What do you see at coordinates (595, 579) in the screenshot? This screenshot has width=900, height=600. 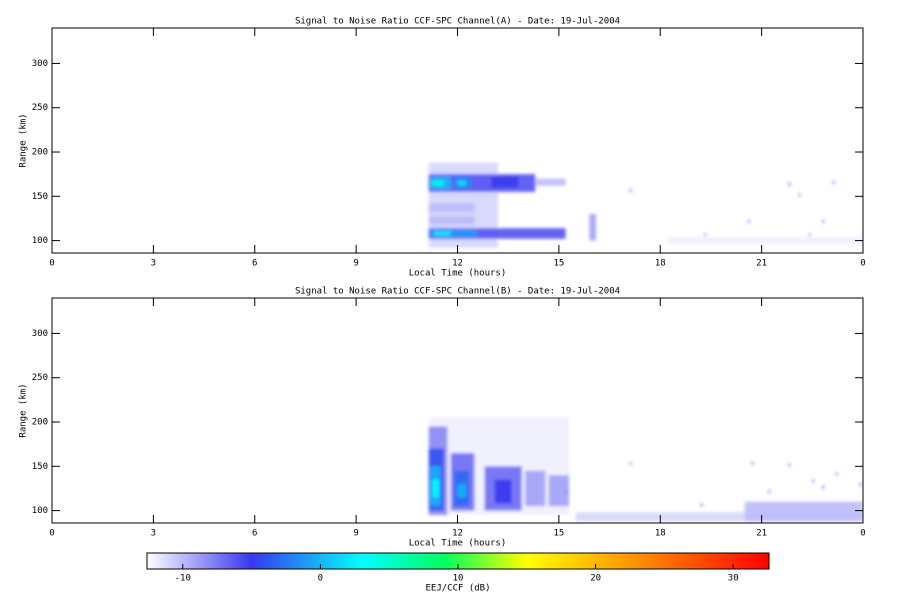 I see `colorbar-tick-label: 20` at bounding box center [595, 579].